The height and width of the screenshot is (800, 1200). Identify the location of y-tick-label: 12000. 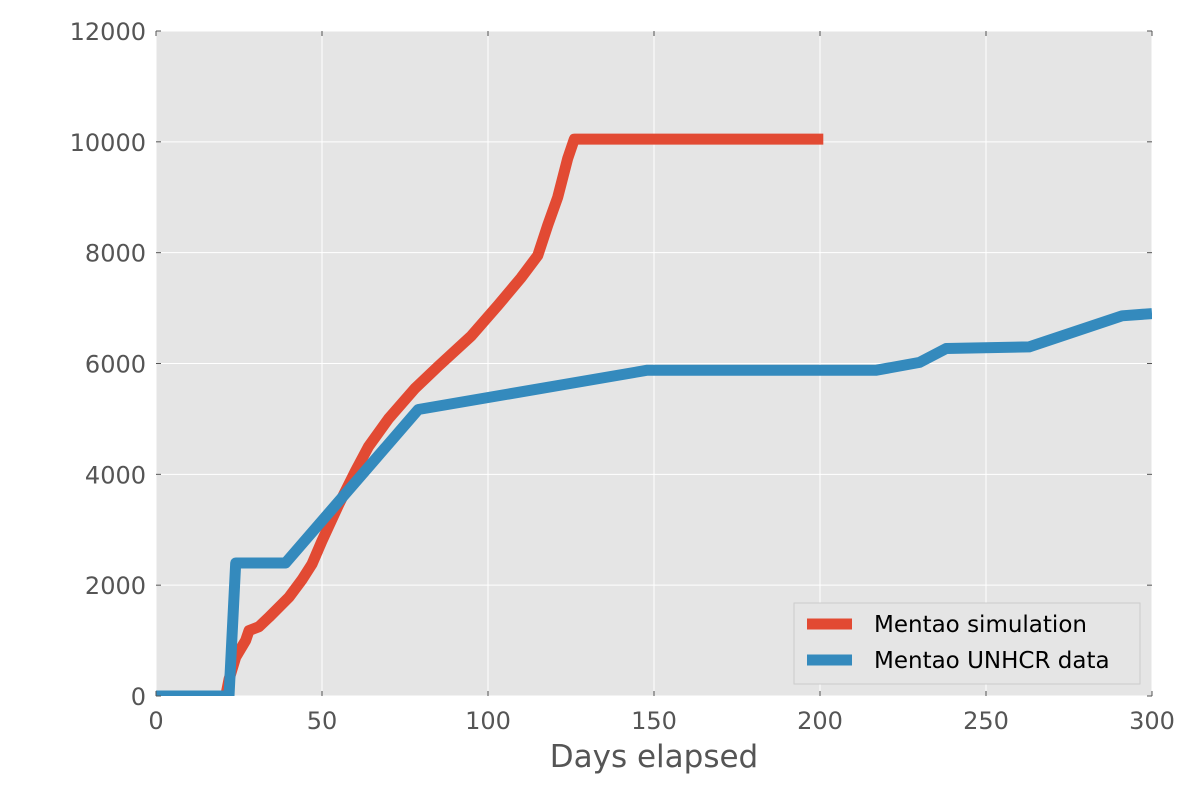
(108, 32).